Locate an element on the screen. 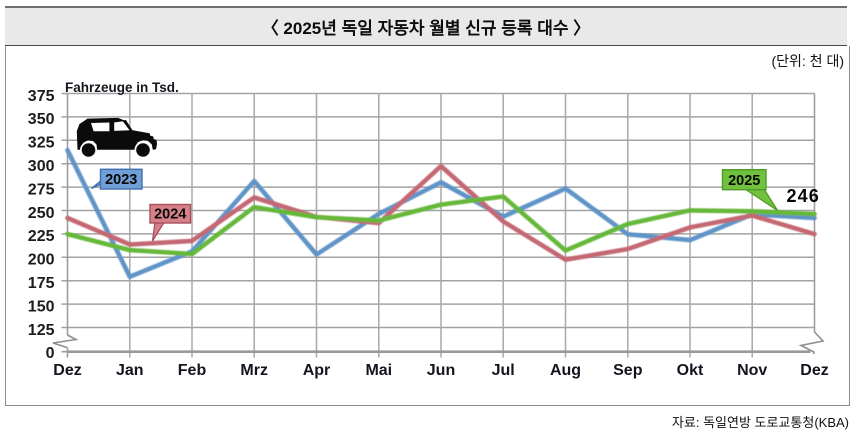 This screenshot has width=857, height=435. svg-text: Feb is located at coordinates (192, 370).